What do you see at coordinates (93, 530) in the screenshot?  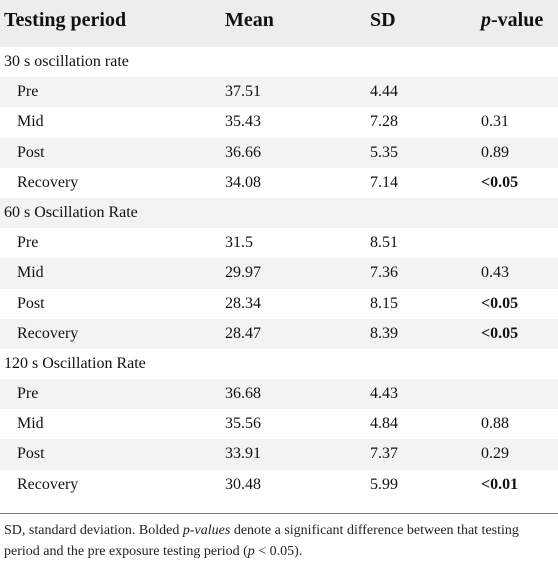 I see `footnote-part1: SD, standard deviation. Bolded` at bounding box center [93, 530].